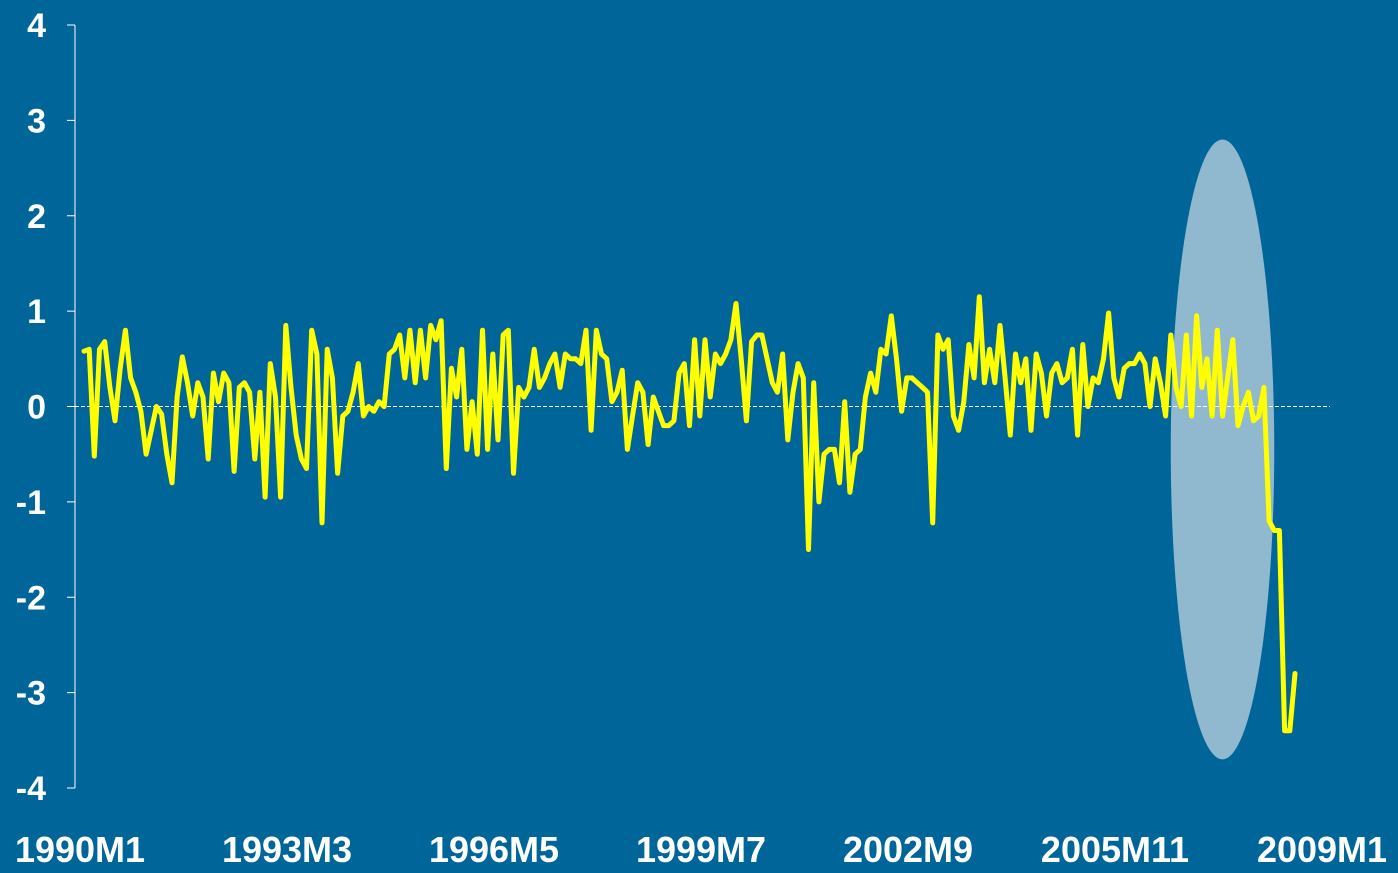 The image size is (1398, 873). Describe the element at coordinates (287, 848) in the screenshot. I see `x-tick-label: 1993M3` at that location.